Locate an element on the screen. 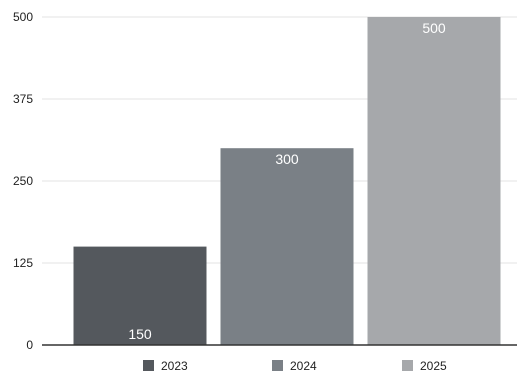  bar-value-label: 500 is located at coordinates (434, 28).